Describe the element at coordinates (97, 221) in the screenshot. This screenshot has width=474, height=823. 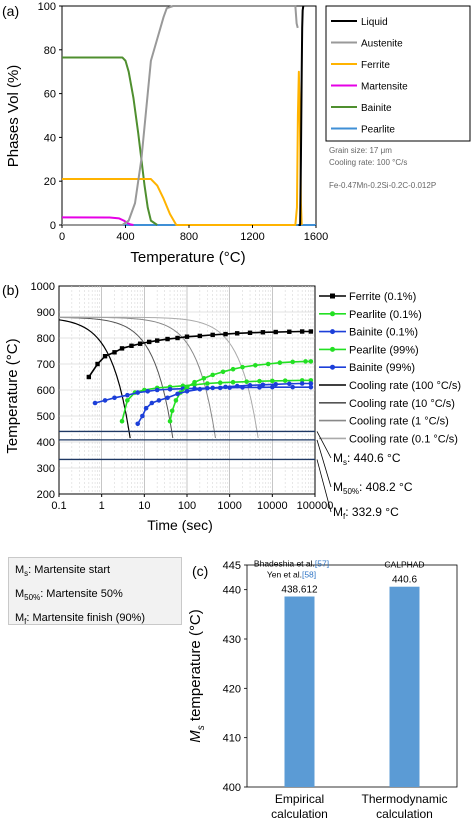
I see `series-line-martensite` at that location.